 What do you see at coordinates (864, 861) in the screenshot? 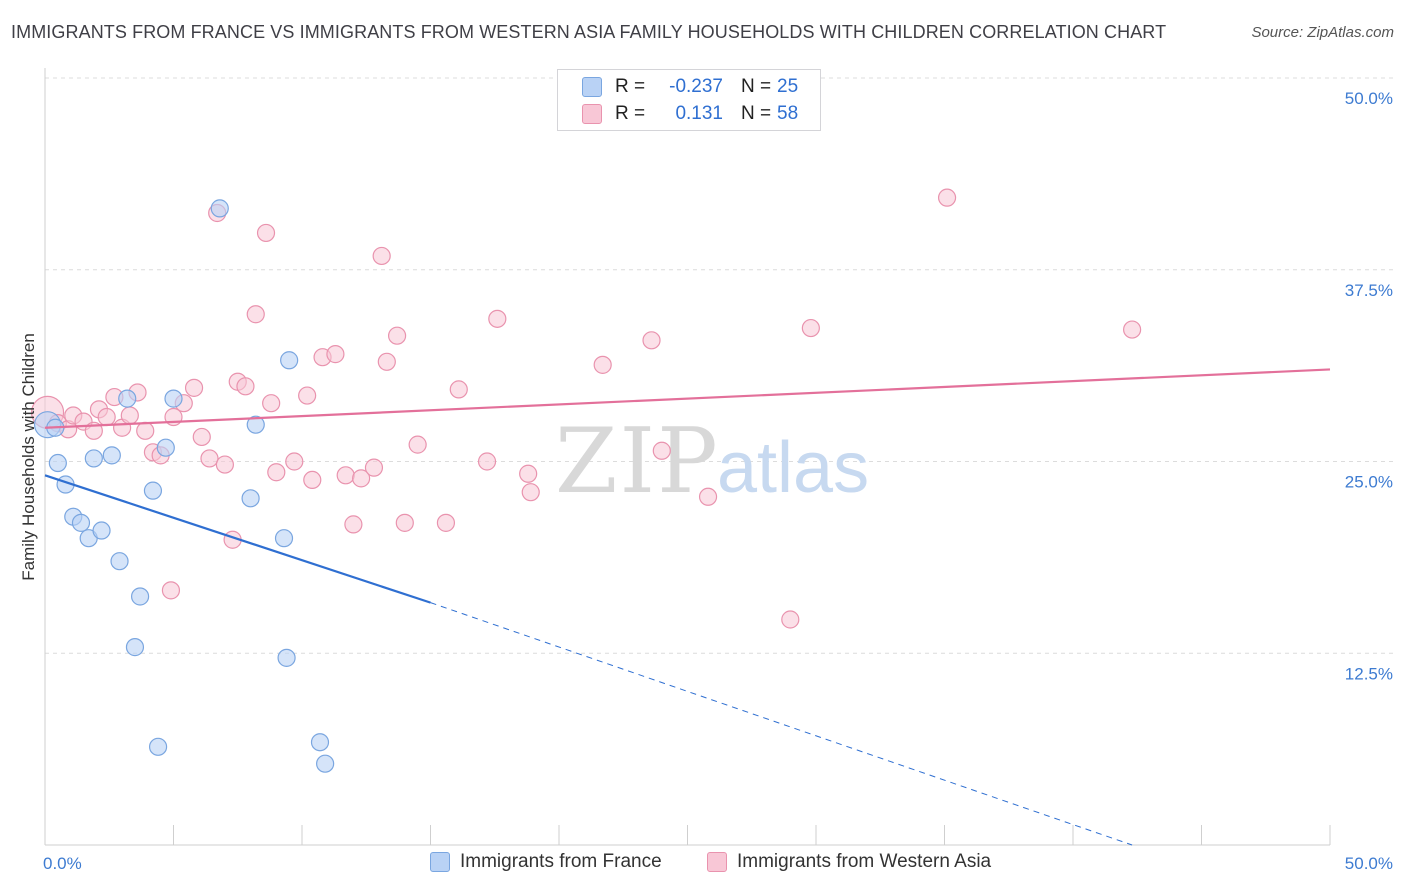
I see `bottom-legend-label-western-asia: Immigrants from Western Asia` at bounding box center [864, 861].